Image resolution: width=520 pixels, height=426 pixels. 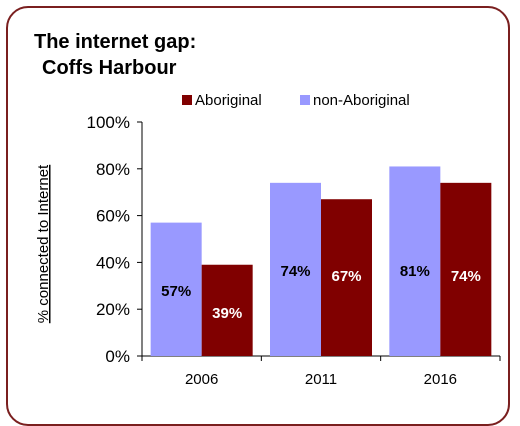 I want to click on bar-non-aboriginal-2006, so click(x=176, y=289).